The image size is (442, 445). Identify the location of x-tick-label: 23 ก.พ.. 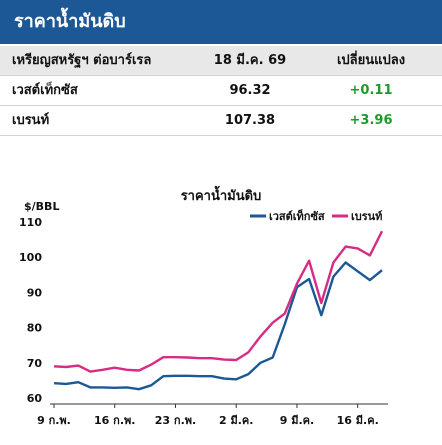
(175, 420).